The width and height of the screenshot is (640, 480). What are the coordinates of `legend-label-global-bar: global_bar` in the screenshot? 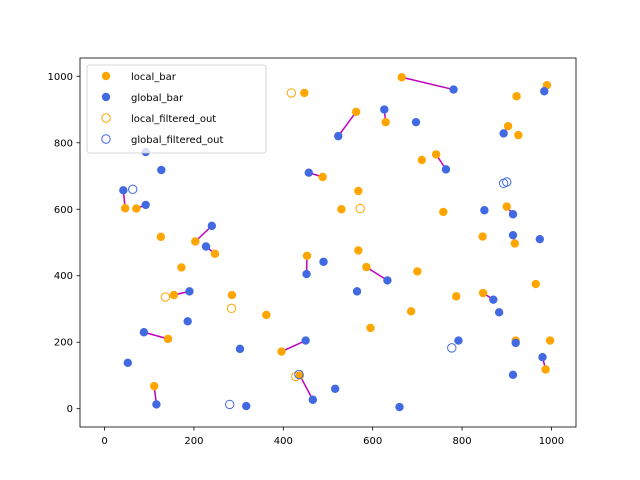 It's located at (157, 98).